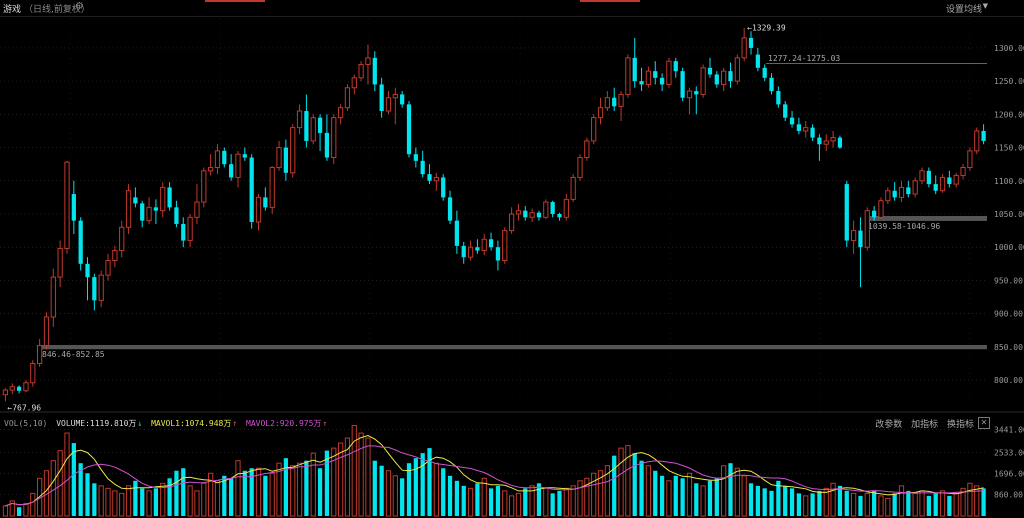 Image resolution: width=1024 pixels, height=518 pixels. What do you see at coordinates (925, 425) in the screenshot?
I see `add-indicator-button: 加指标` at bounding box center [925, 425].